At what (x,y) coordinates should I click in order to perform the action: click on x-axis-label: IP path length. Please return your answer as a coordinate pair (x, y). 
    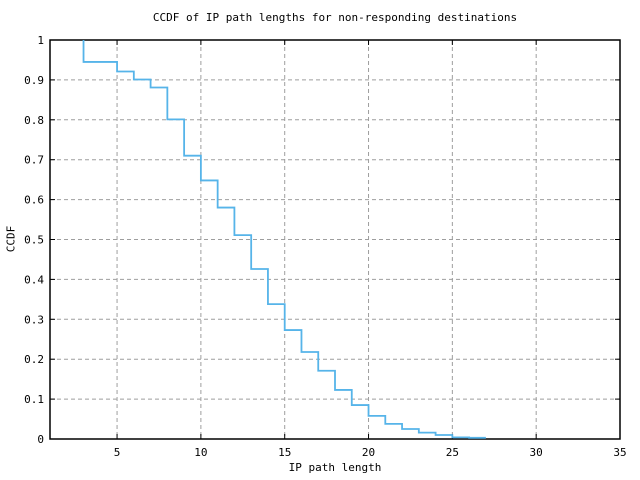
    Looking at the image, I should click on (335, 467).